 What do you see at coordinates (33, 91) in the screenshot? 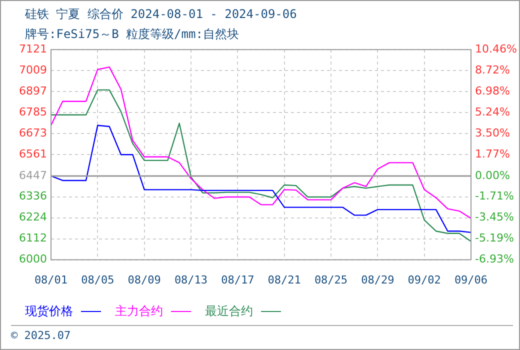
I see `y-tick-label: 6897` at bounding box center [33, 91].